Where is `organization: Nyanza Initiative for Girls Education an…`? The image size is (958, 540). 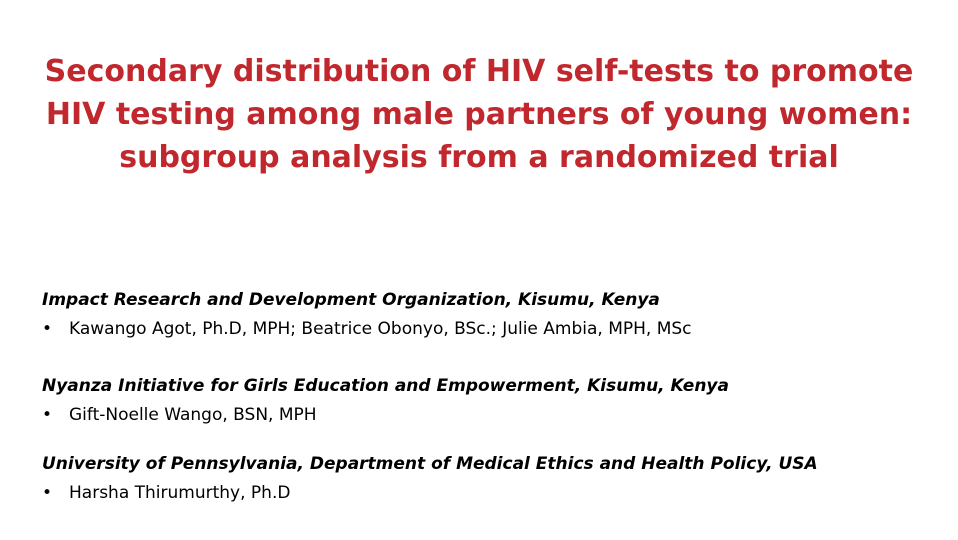
organization: Nyanza Initiative for Girls Education an… is located at coordinates (385, 386).